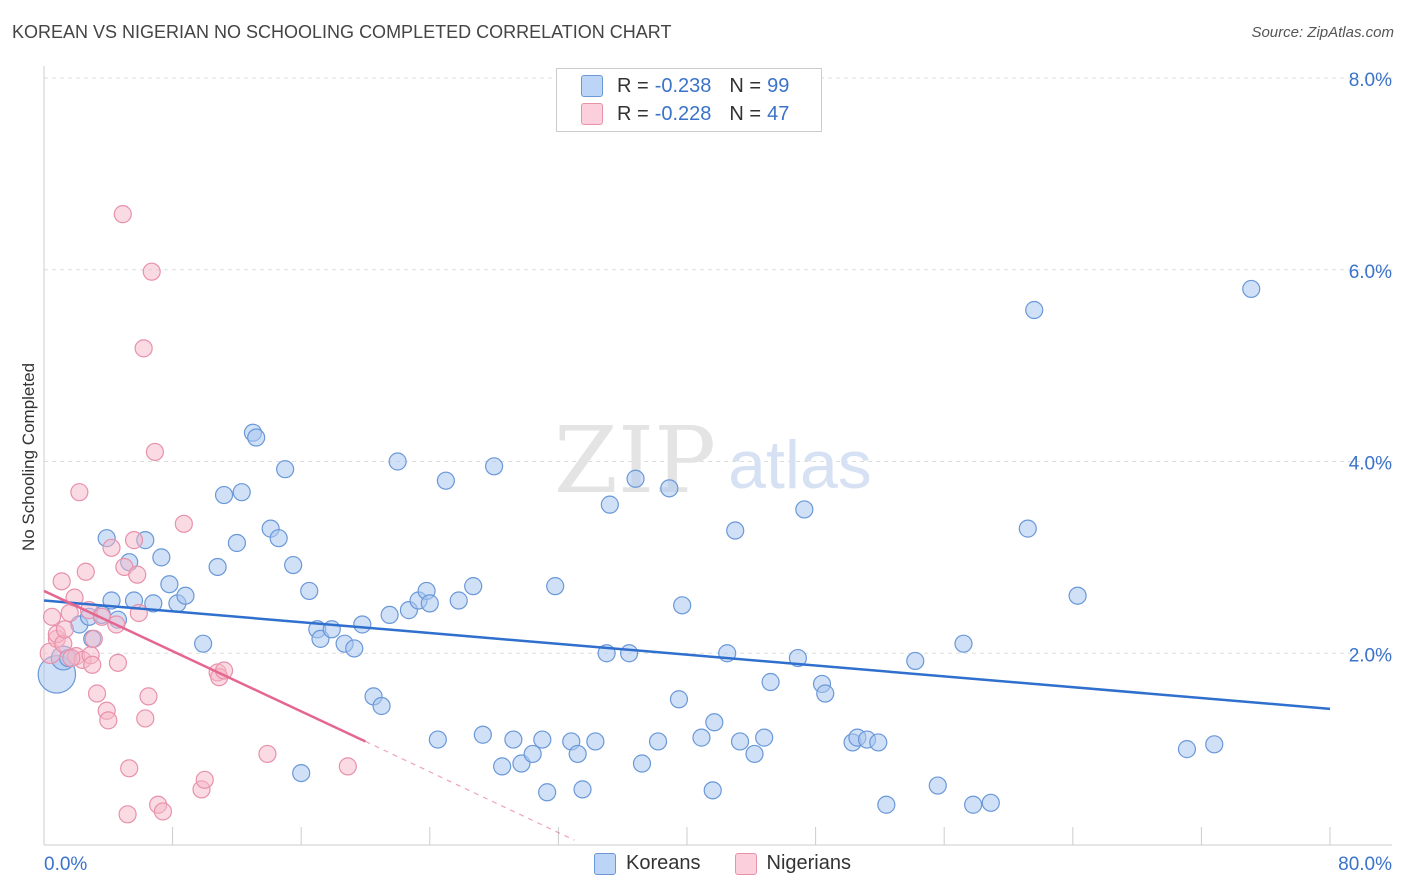  Describe the element at coordinates (1370, 464) in the screenshot. I see `y-tick-label: 4.0%` at that location.